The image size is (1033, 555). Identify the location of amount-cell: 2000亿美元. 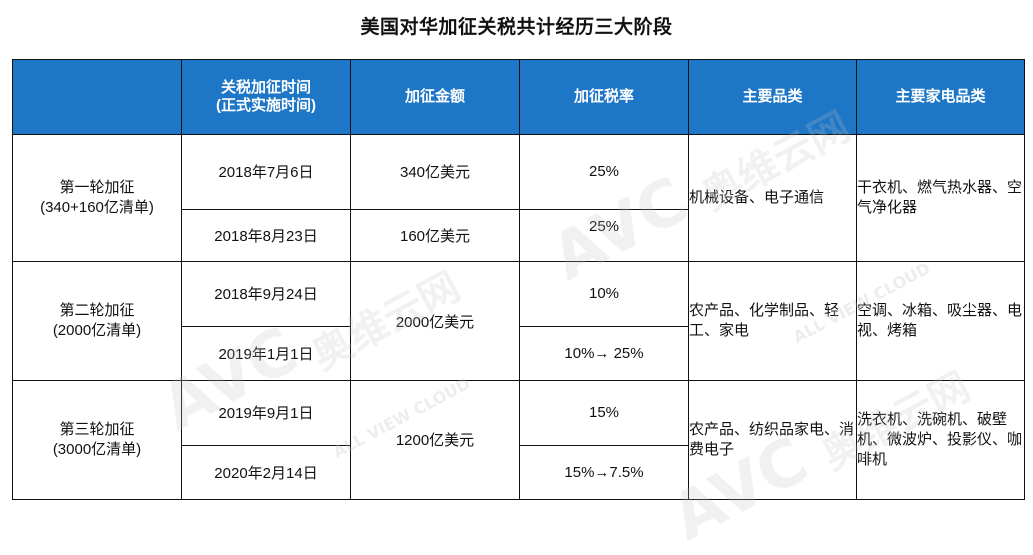
(435, 321).